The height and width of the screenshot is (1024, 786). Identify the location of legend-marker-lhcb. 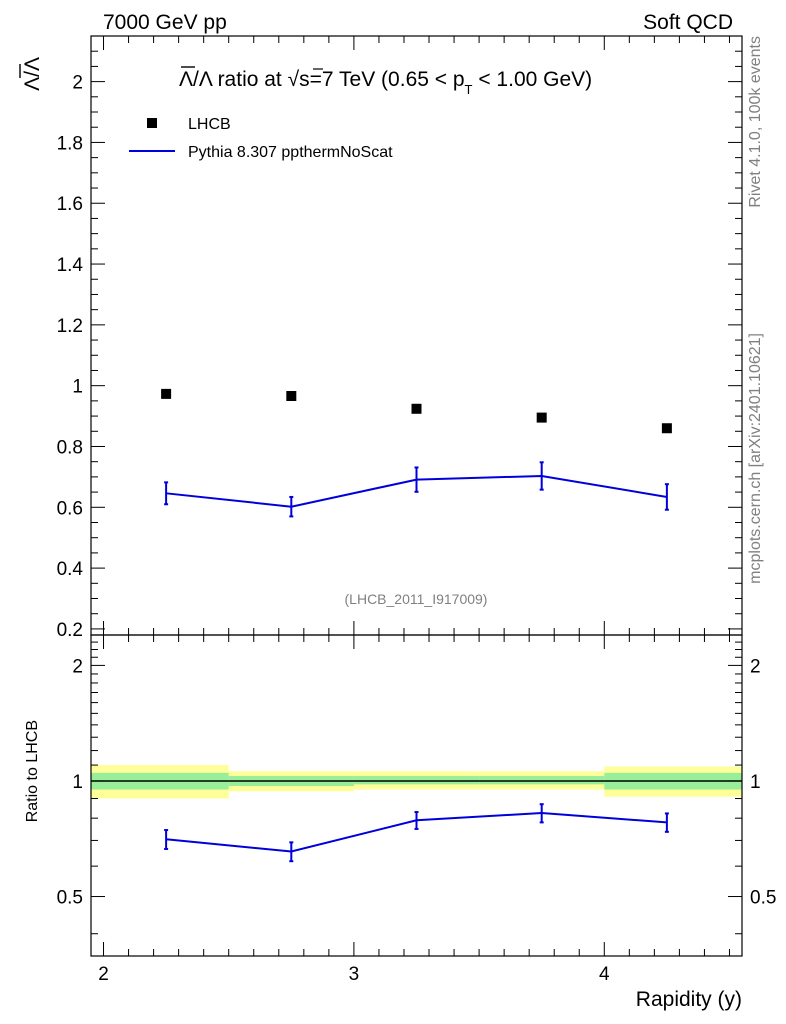
(152, 123).